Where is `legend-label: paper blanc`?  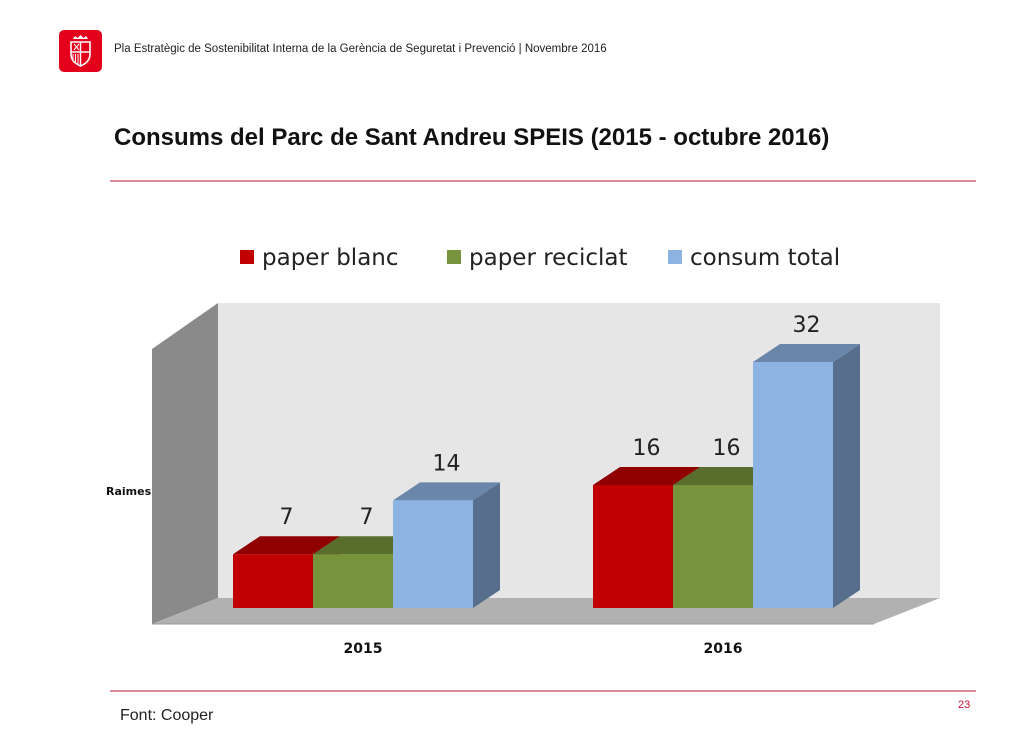 legend-label: paper blanc is located at coordinates (330, 258).